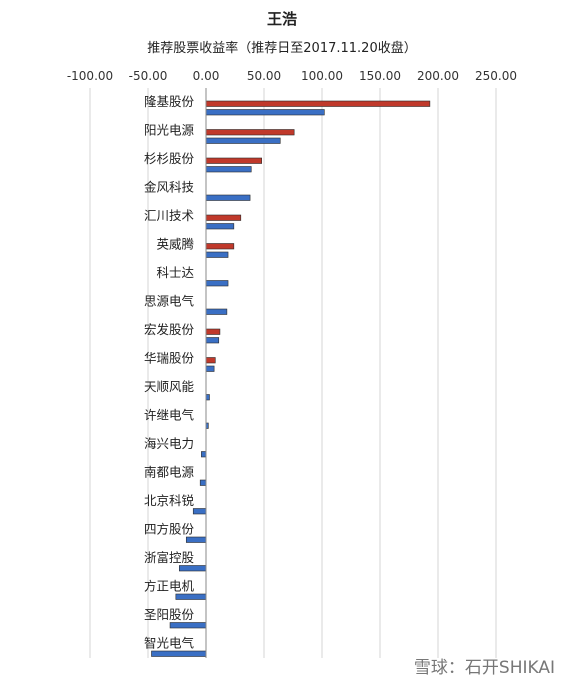  I want to click on category-label: 阳光电源, so click(169, 130).